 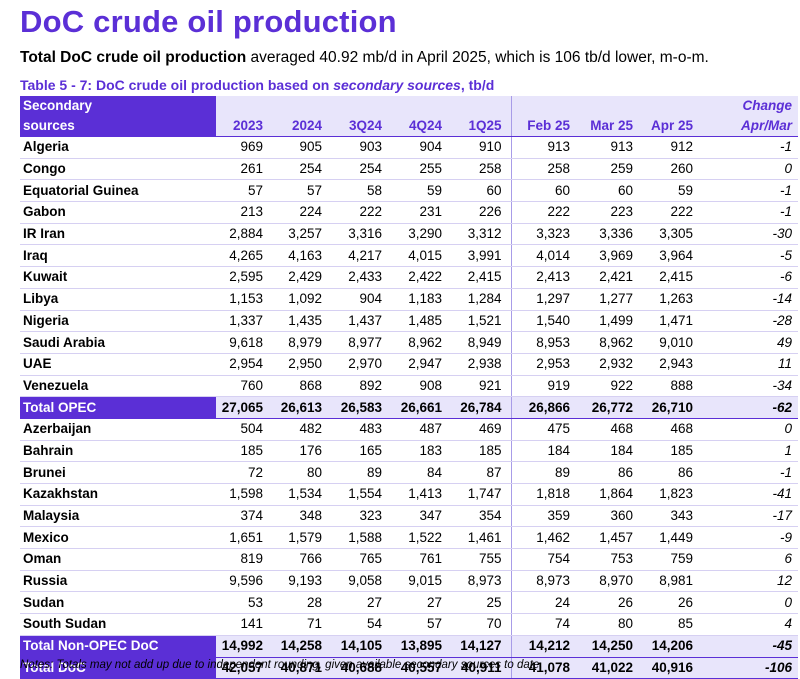 I want to click on cell-value: 921, so click(x=481, y=386).